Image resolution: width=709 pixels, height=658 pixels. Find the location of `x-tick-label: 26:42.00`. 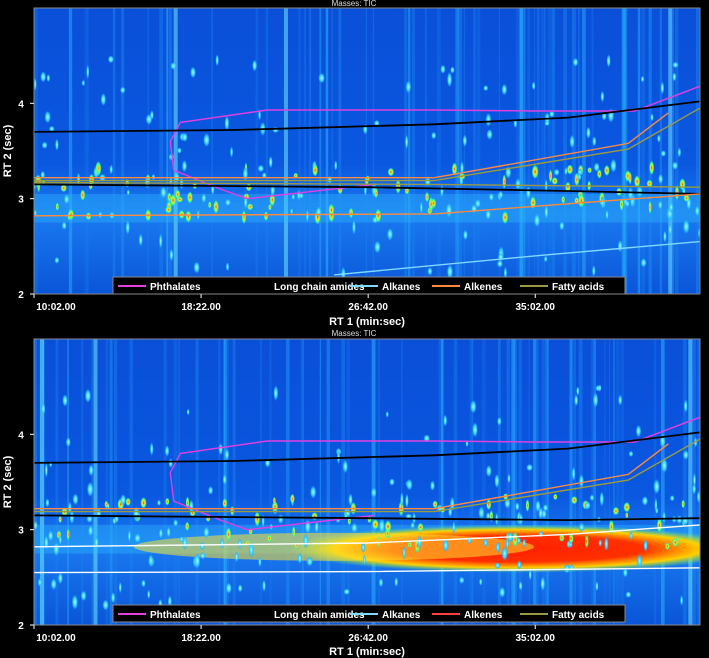

x-tick-label: 26:42.00 is located at coordinates (368, 638).